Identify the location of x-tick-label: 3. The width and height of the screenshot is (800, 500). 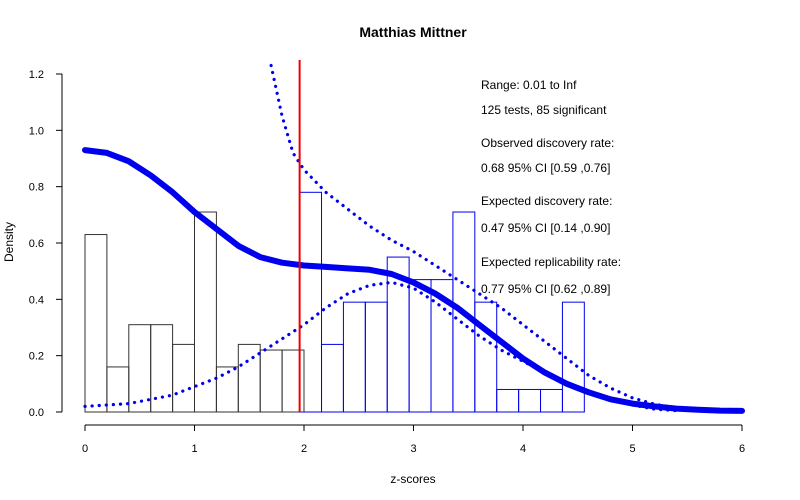
(413, 449).